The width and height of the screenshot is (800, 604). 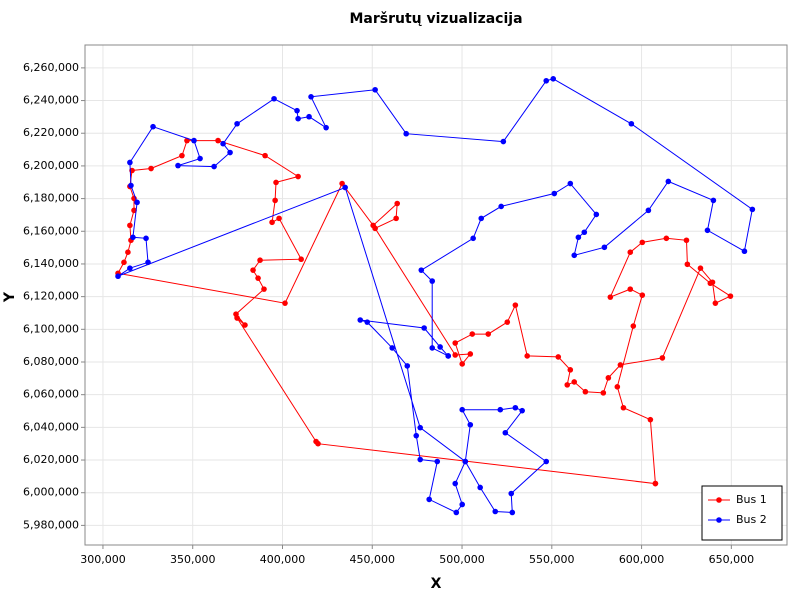 I want to click on legend-box, so click(x=742, y=513).